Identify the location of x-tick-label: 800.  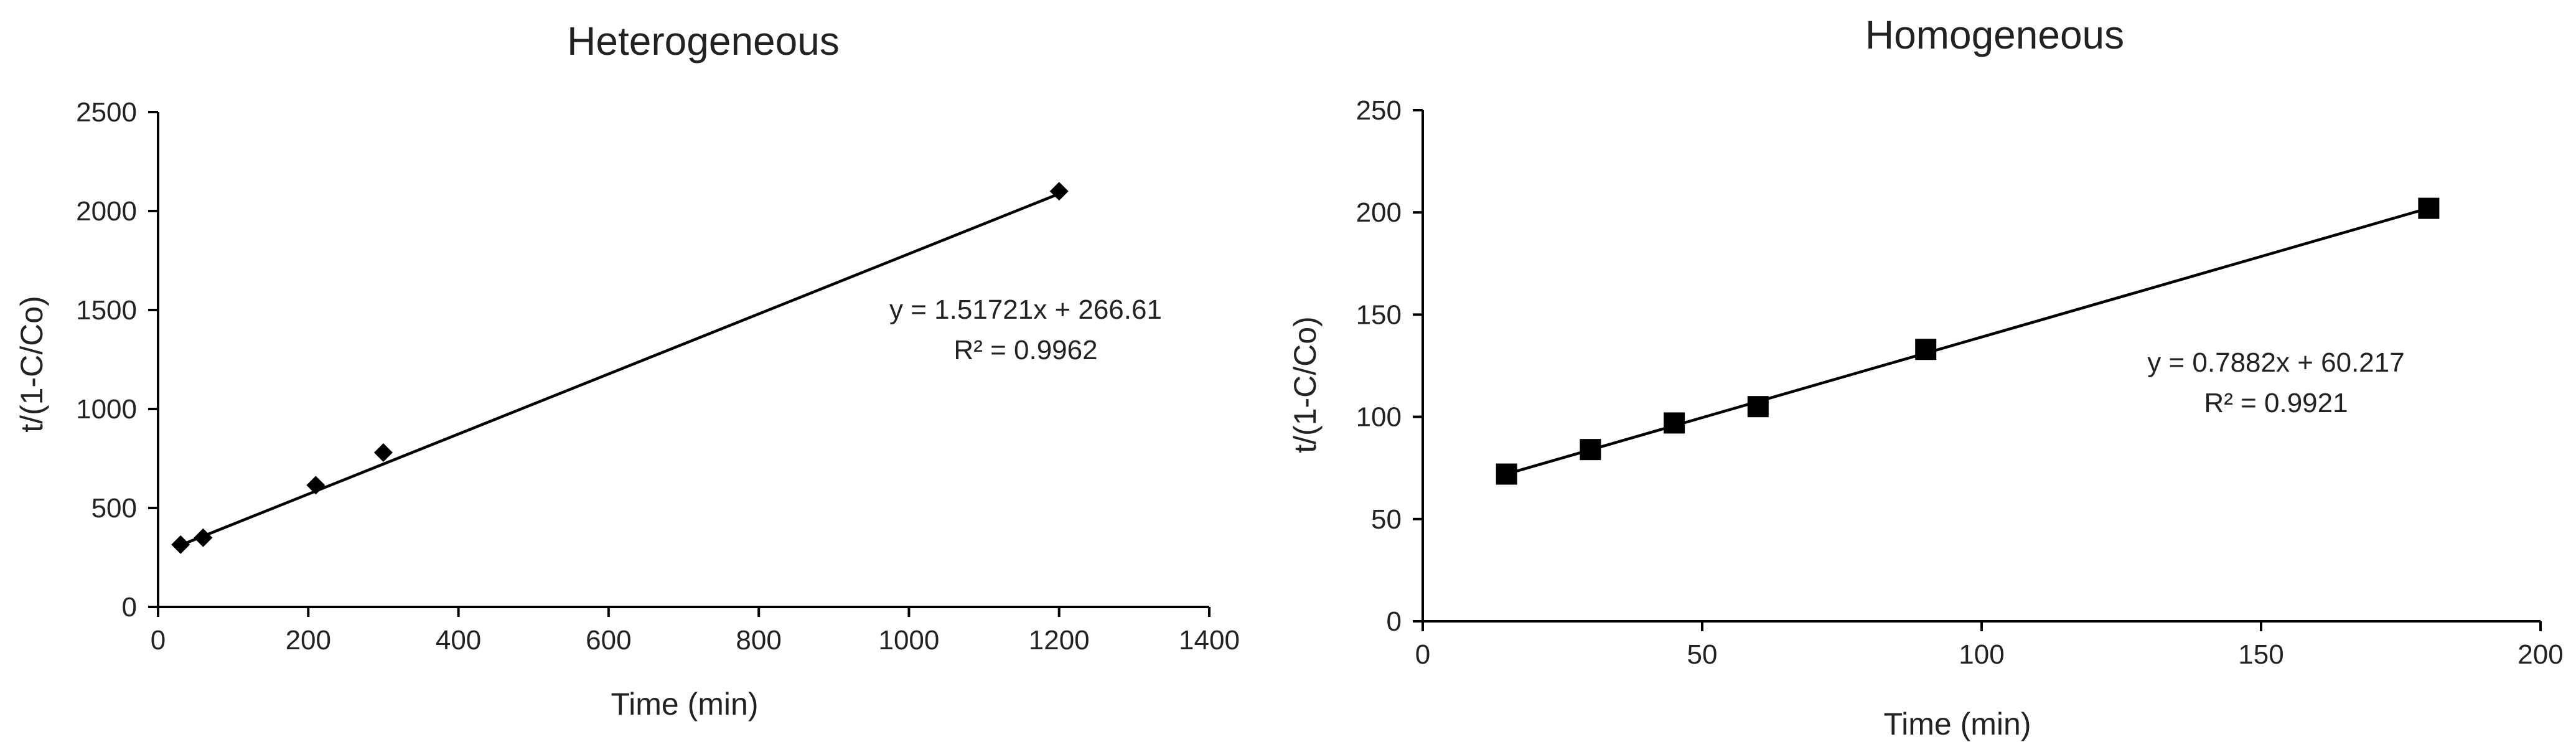
(758, 640).